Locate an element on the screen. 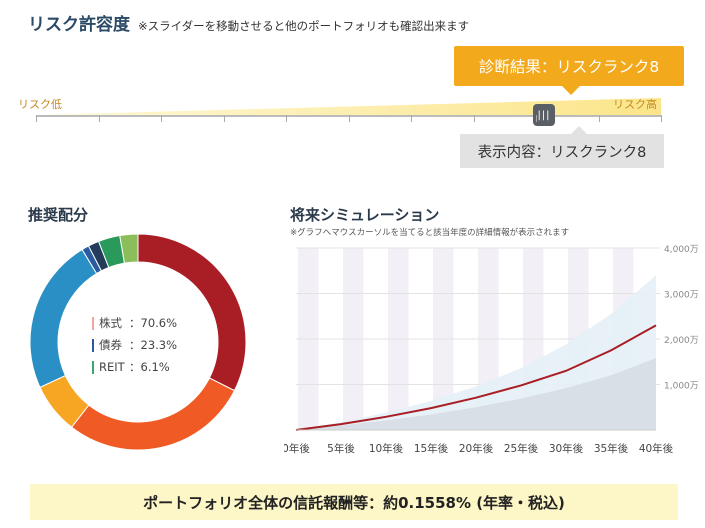  display-content-badge: 表示内容：リスクランク8 is located at coordinates (562, 147).